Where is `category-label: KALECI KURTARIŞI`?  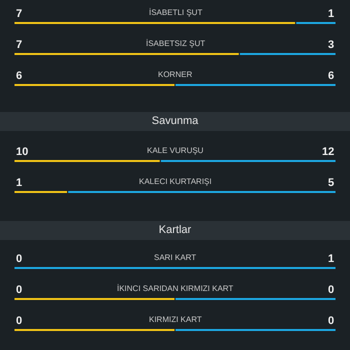
category-label: KALECI KURTARIŞI is located at coordinates (175, 181).